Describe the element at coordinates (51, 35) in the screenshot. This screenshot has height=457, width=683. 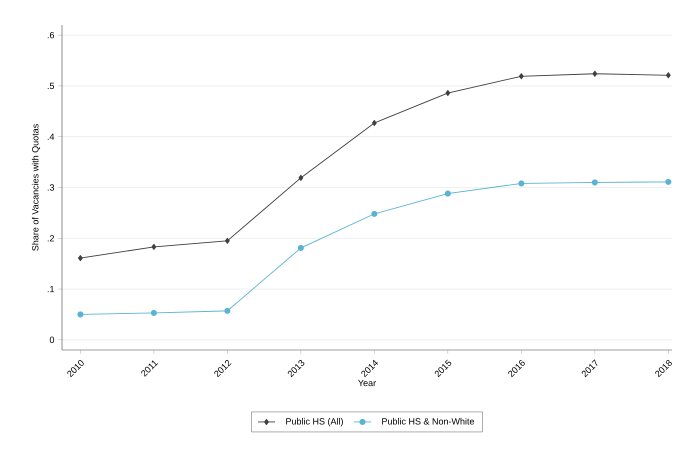
I see `y-tick-label: .6` at that location.